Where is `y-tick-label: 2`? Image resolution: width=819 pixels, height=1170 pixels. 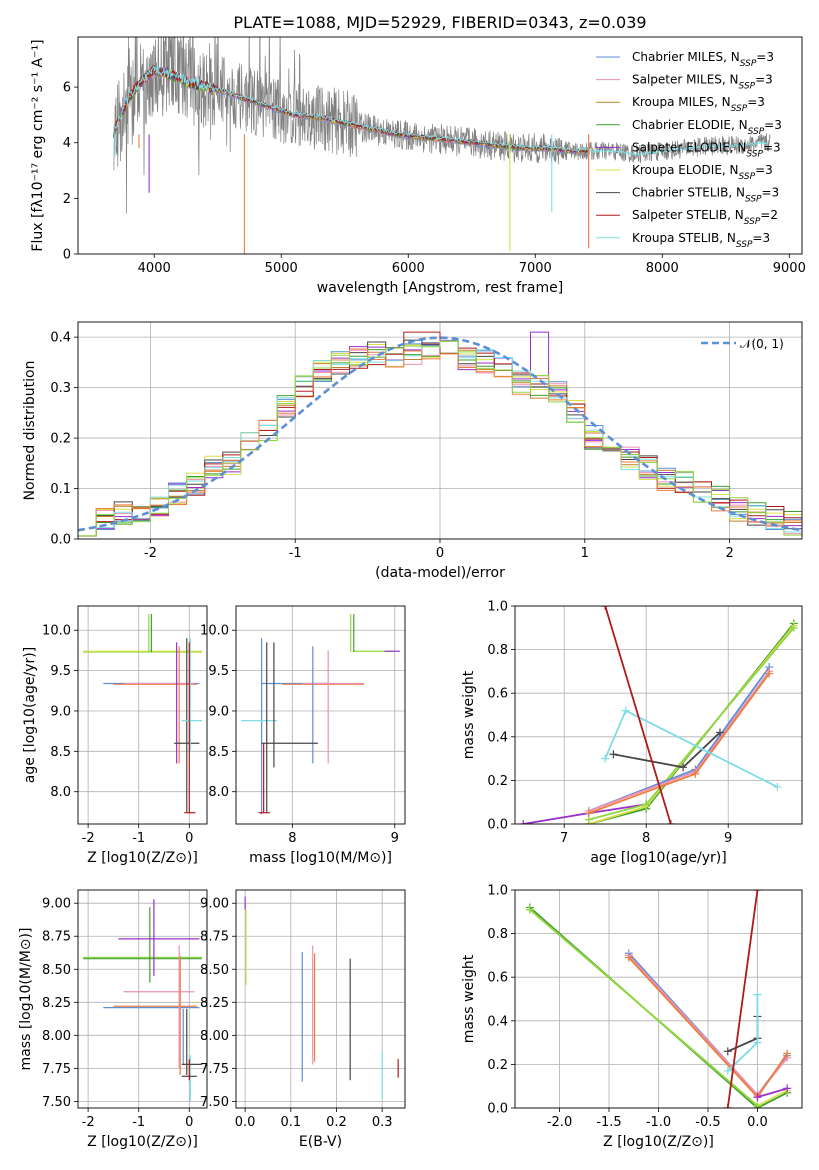 y-tick-label: 2 is located at coordinates (67, 199).